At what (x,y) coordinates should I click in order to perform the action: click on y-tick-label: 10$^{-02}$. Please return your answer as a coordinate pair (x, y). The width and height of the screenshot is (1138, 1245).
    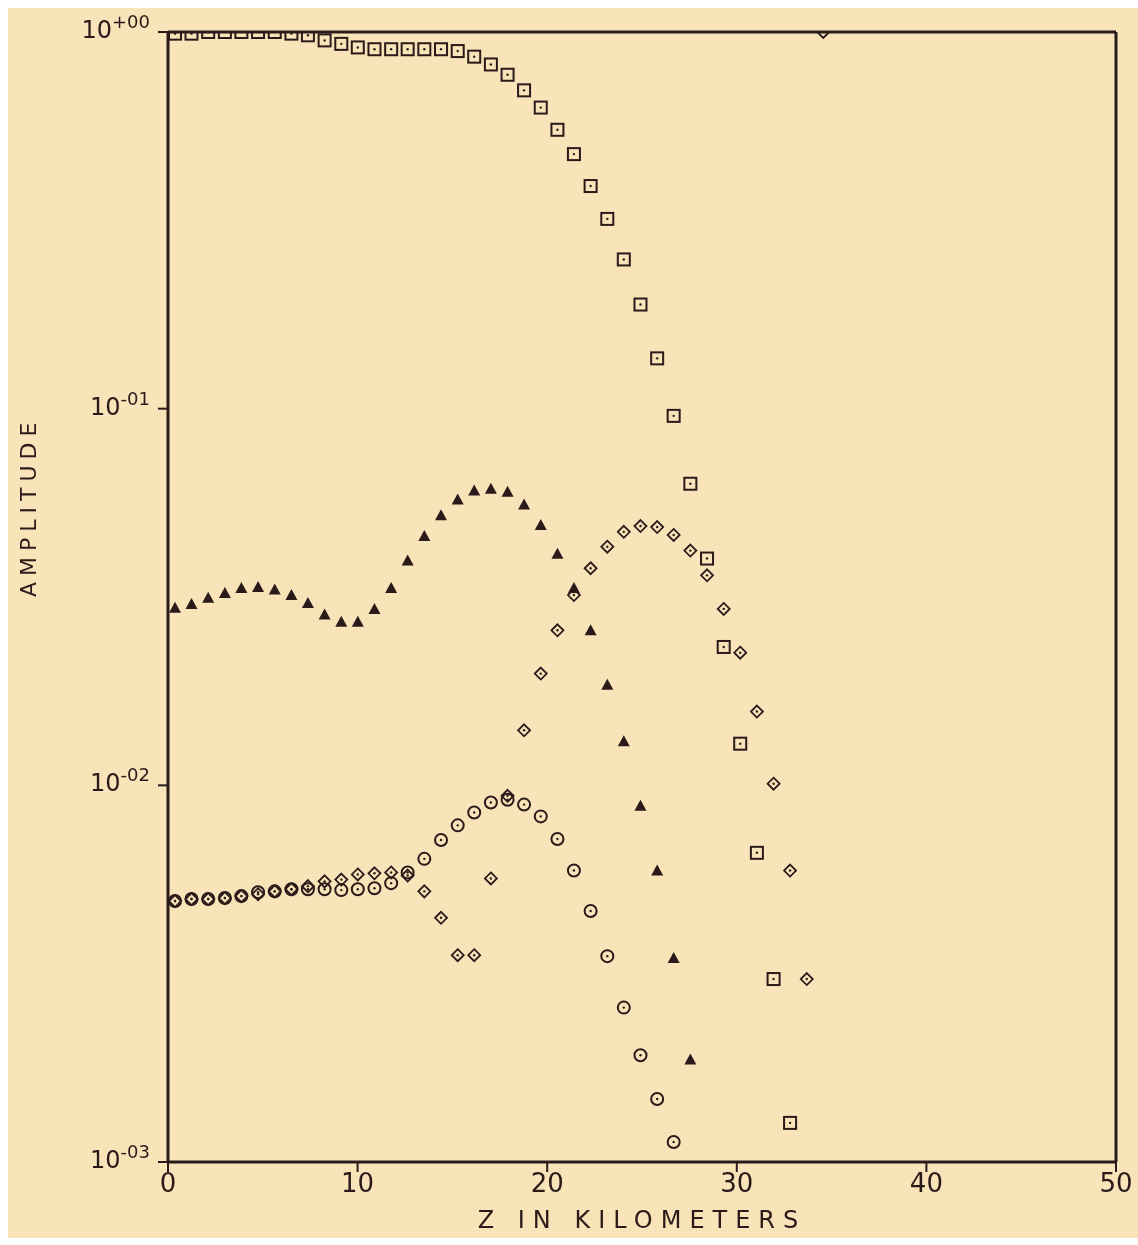
    Looking at the image, I should click on (120, 780).